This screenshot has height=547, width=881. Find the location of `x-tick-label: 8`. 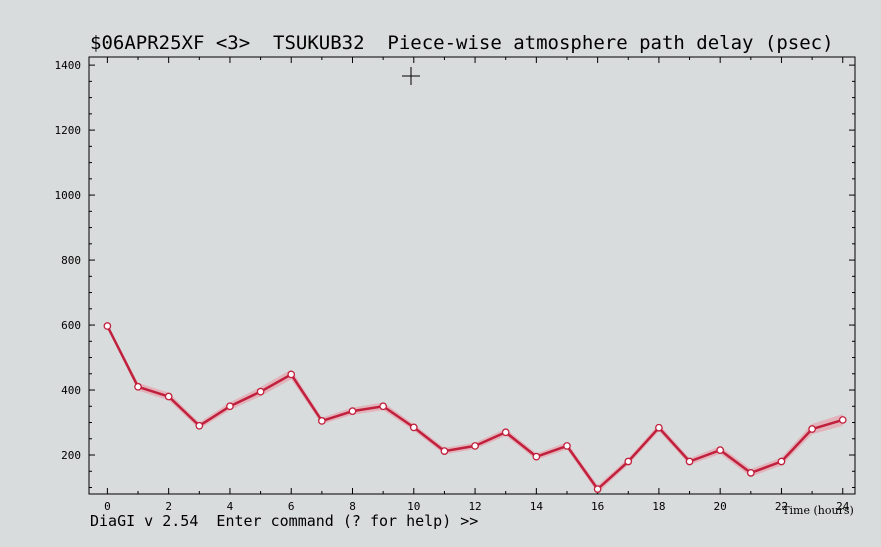

x-tick-label: 8 is located at coordinates (352, 506).